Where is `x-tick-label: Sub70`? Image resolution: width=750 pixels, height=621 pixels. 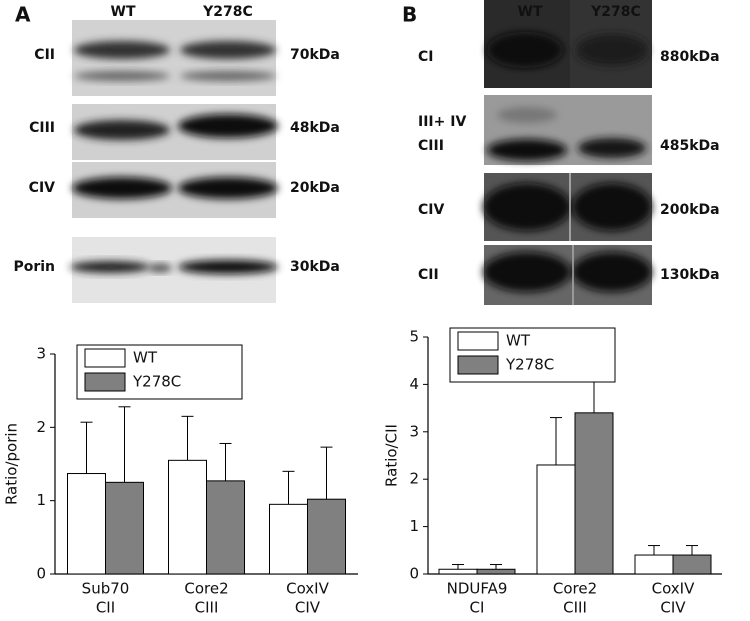
x-tick-label: Sub70 is located at coordinates (106, 589).